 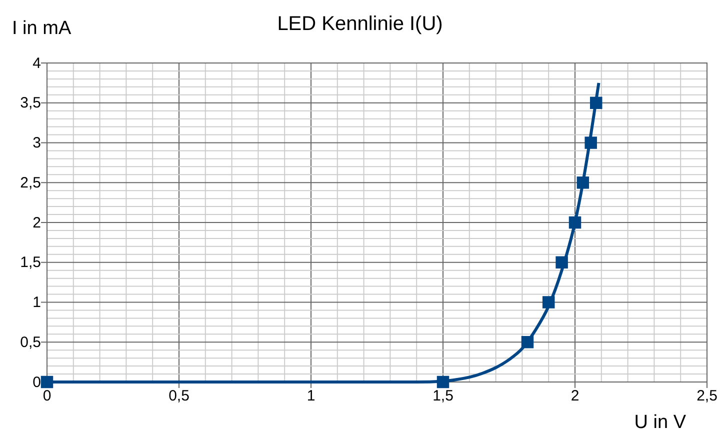 What do you see at coordinates (443, 396) in the screenshot?
I see `x-tick-label: 1,5` at bounding box center [443, 396].